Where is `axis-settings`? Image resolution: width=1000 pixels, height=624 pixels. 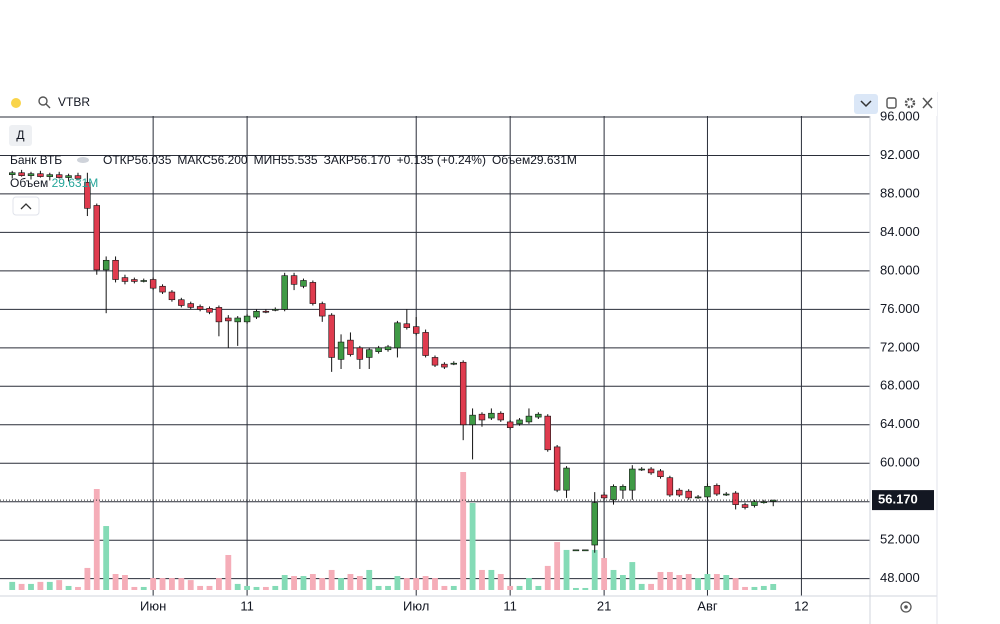
axis-settings is located at coordinates (906, 607).